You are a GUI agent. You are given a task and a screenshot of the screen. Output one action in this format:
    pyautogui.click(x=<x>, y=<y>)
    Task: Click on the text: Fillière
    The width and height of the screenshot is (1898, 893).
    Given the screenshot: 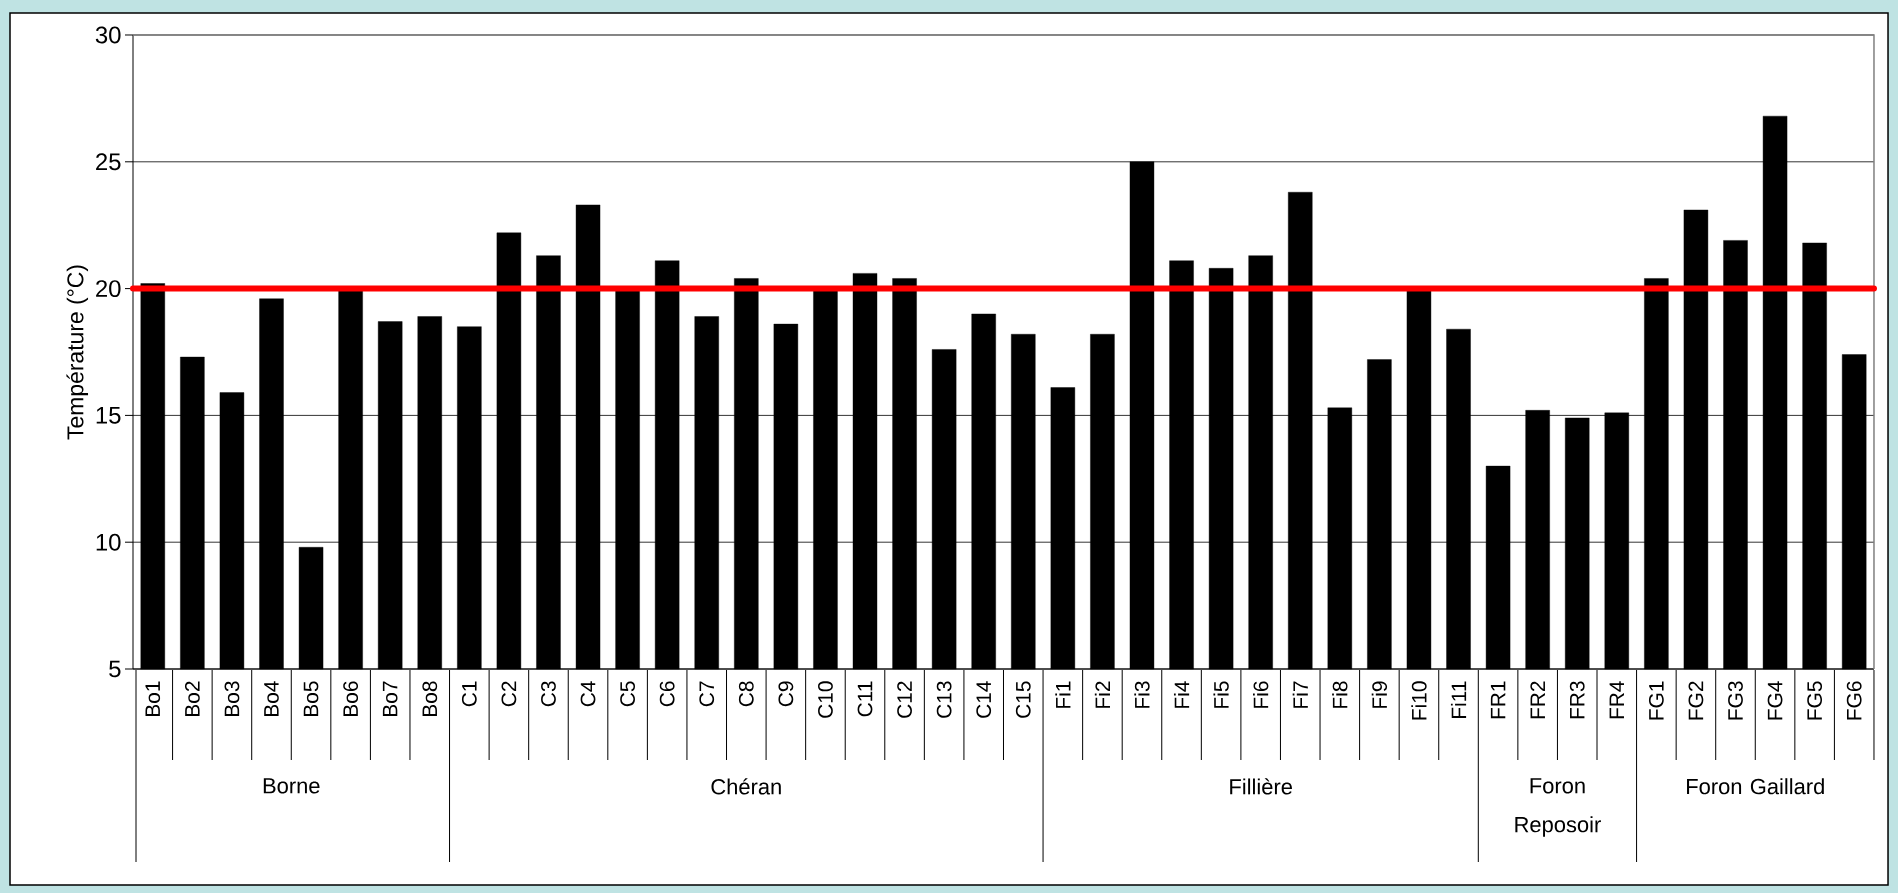 What is the action you would take?
    pyautogui.click(x=1261, y=786)
    